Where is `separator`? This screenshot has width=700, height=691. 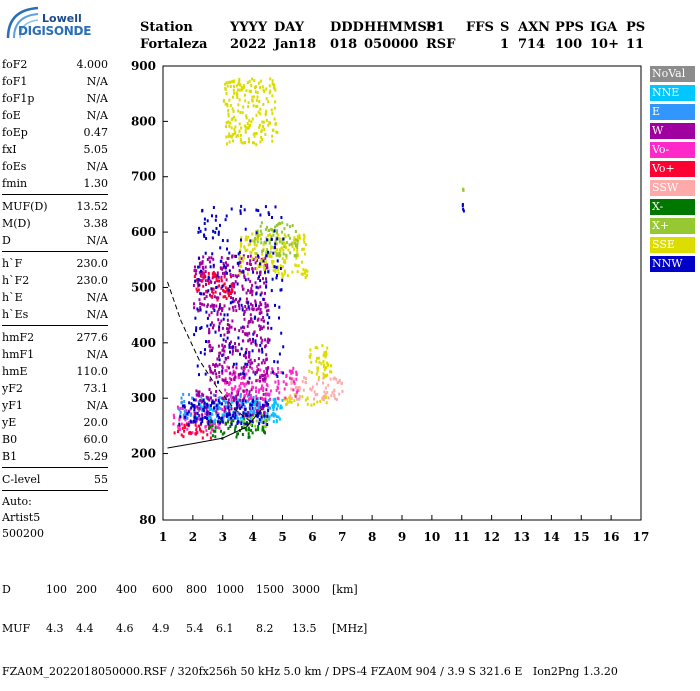 separator is located at coordinates (55, 490).